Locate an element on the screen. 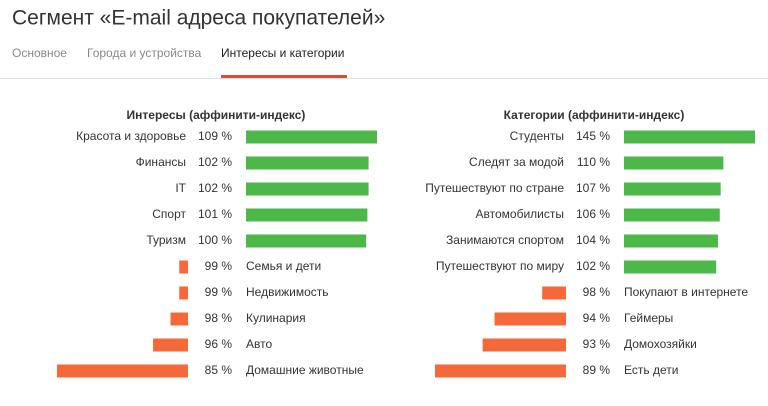 This screenshot has width=768, height=406. value-label: 96 % is located at coordinates (219, 344).